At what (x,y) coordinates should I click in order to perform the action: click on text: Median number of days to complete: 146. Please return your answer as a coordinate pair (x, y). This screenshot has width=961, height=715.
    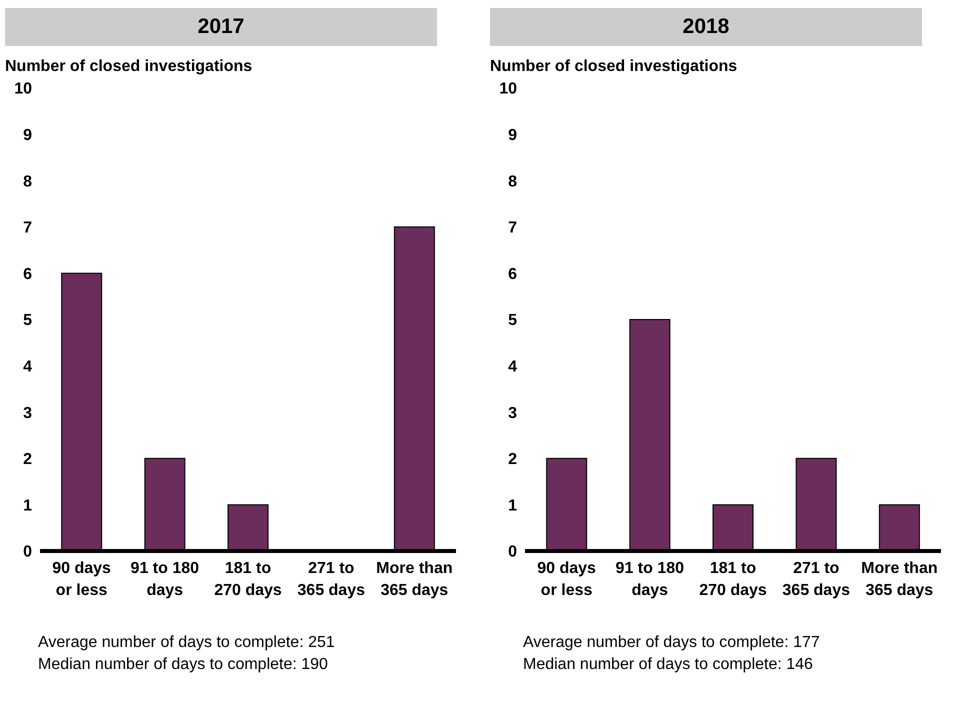
    Looking at the image, I should click on (668, 665).